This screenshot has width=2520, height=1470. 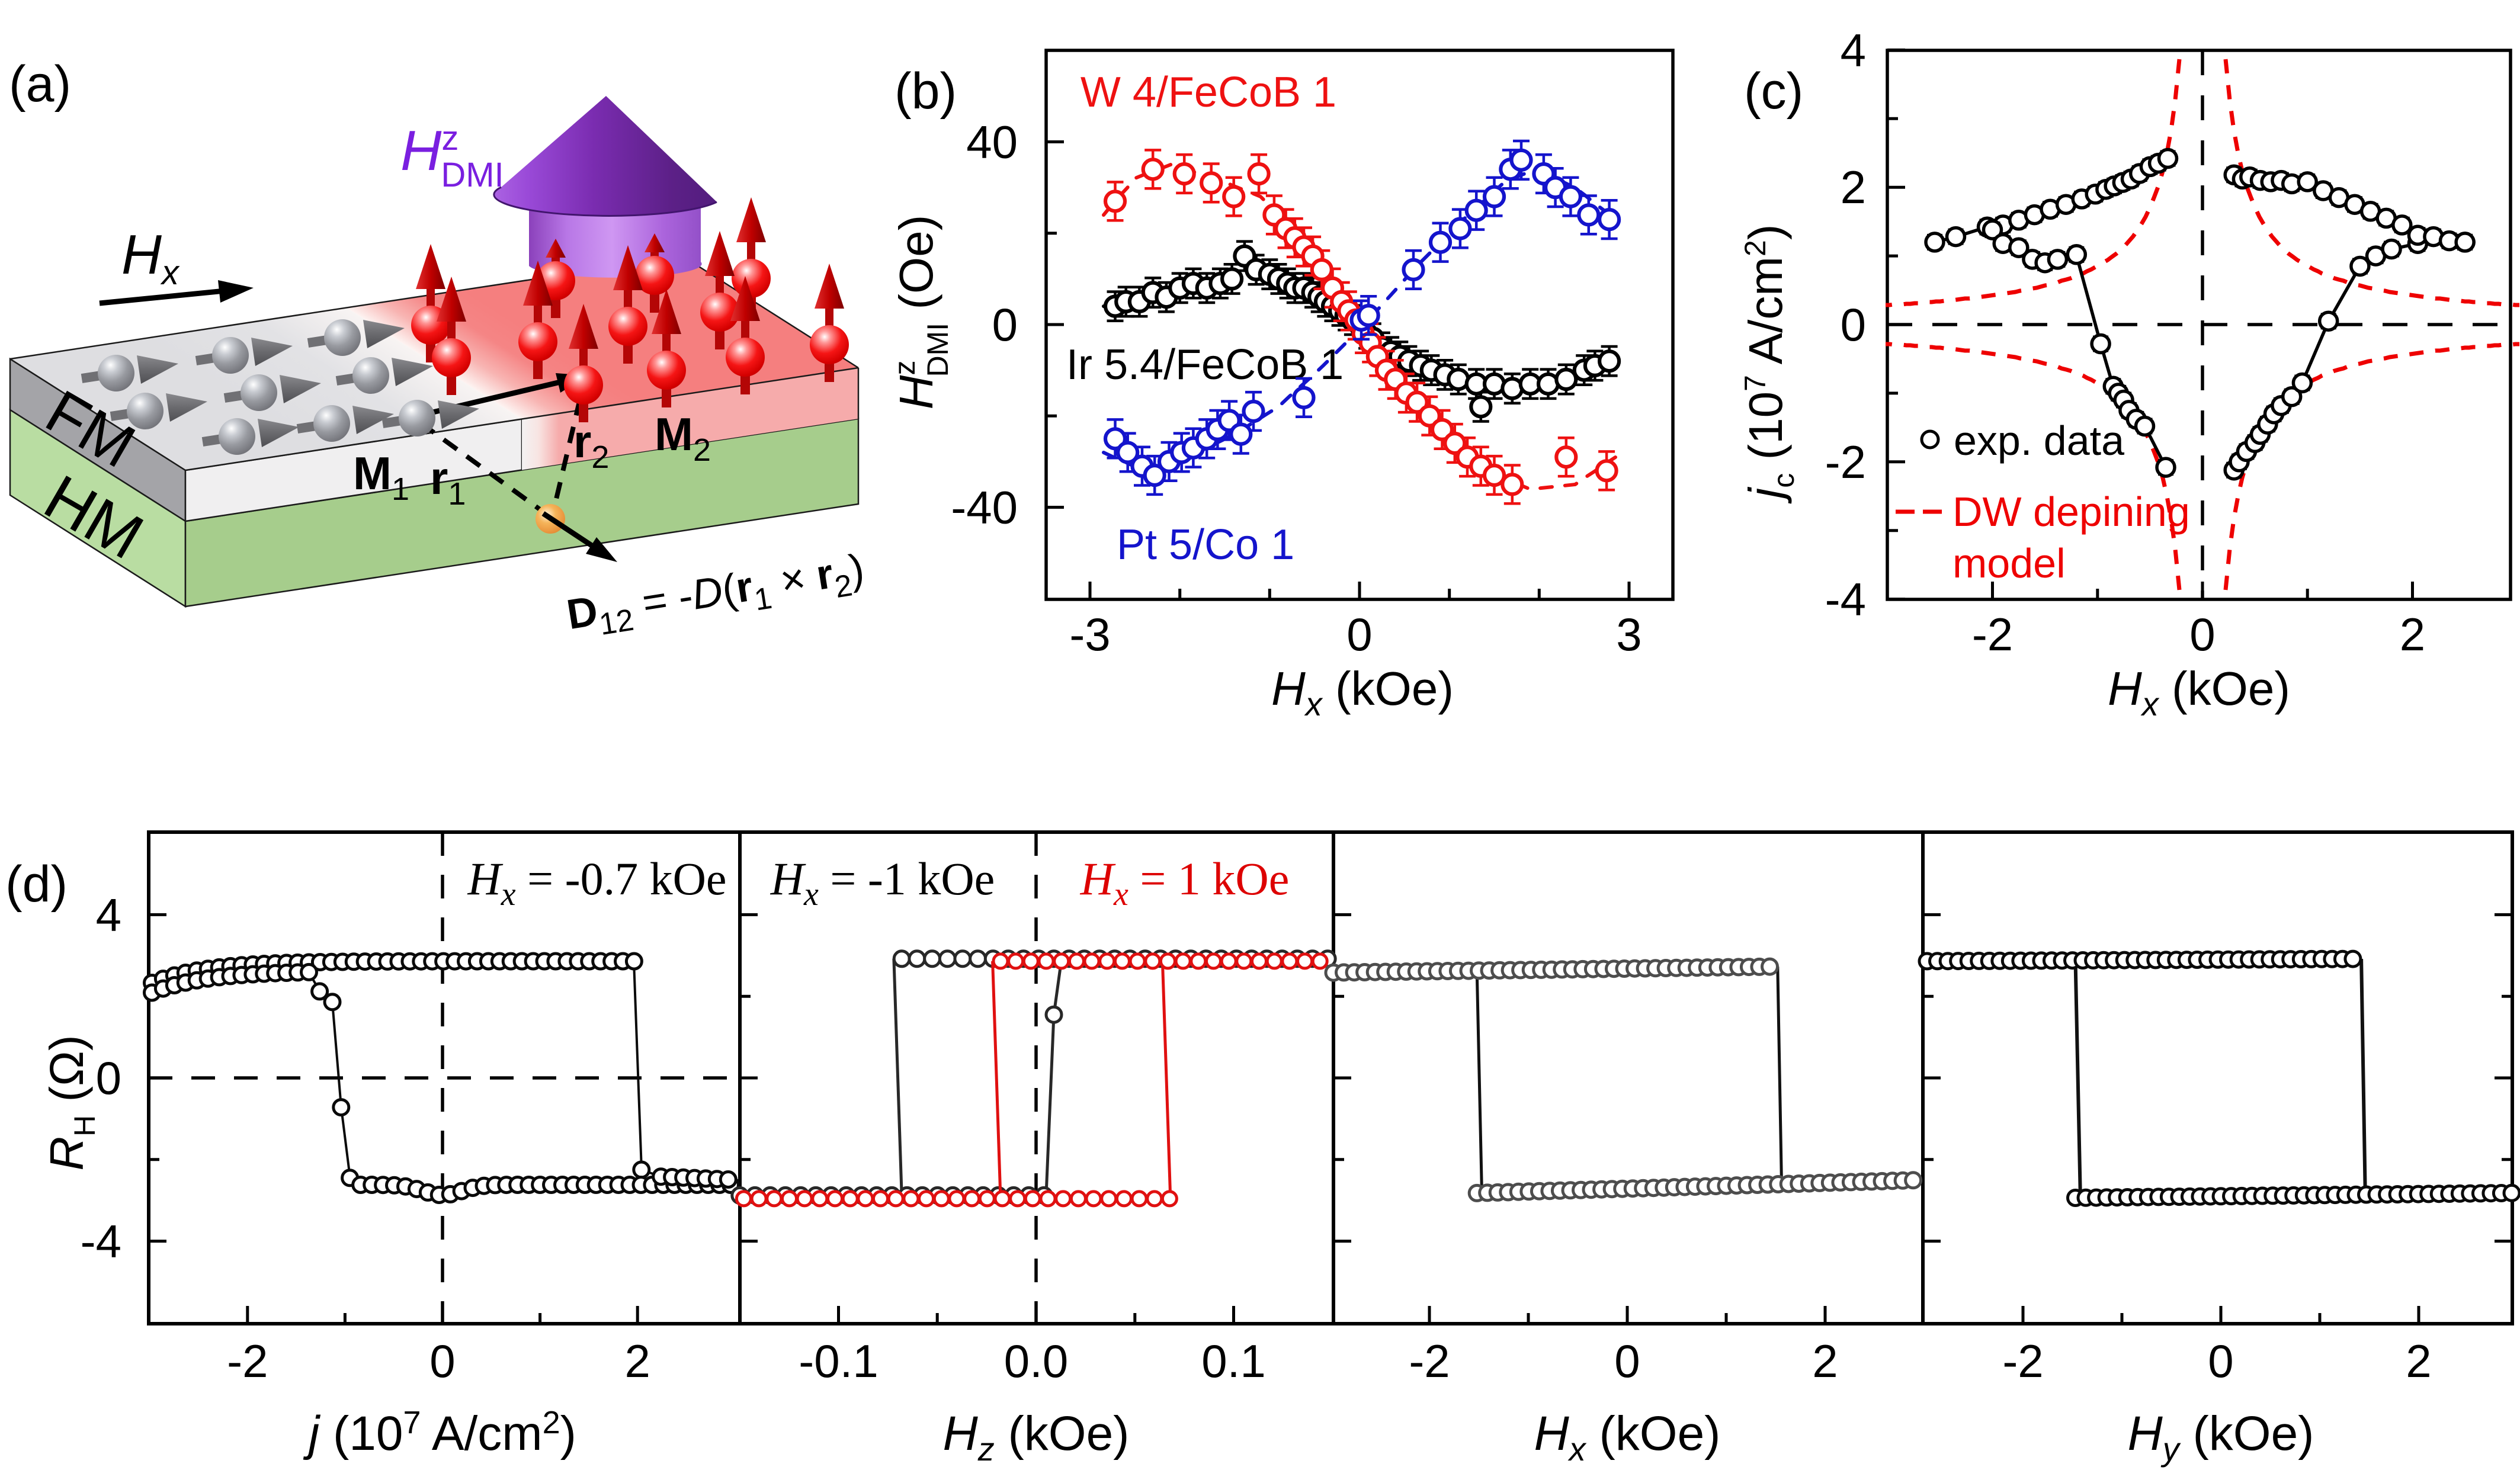 What do you see at coordinates (381, 477) in the screenshot?
I see `svg-text: M1` at bounding box center [381, 477].